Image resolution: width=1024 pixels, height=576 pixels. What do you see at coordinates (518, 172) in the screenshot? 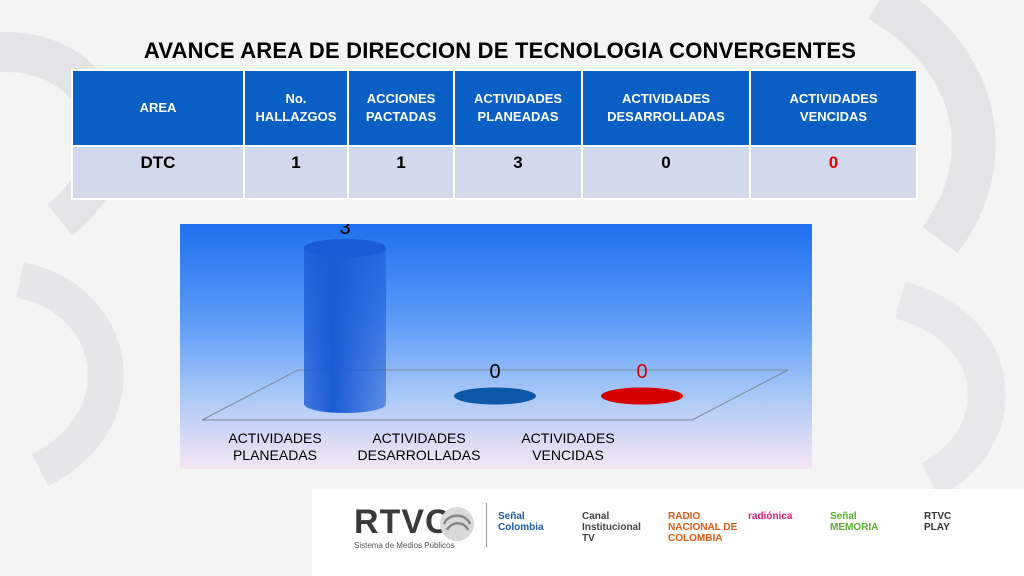
I see `cell-actividades-planeadas: 3` at bounding box center [518, 172].